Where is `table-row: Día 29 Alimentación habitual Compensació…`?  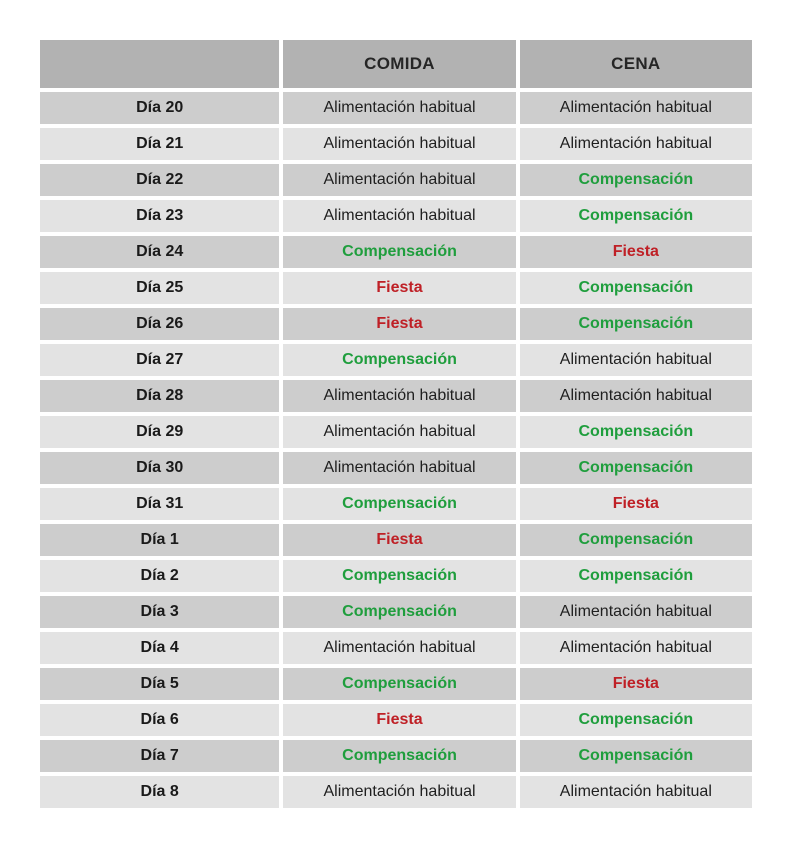
table-row: Día 29 Alimentación habitual Compensació… is located at coordinates (396, 432).